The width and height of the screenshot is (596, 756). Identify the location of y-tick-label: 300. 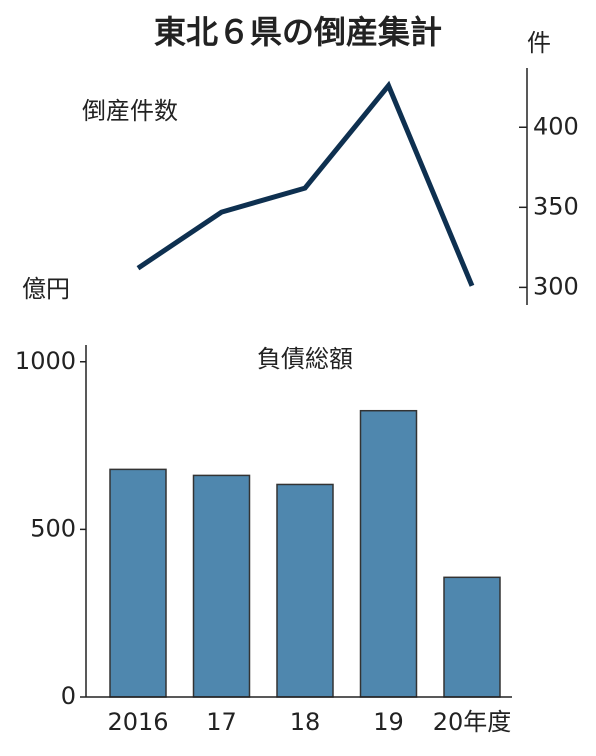
(556, 286).